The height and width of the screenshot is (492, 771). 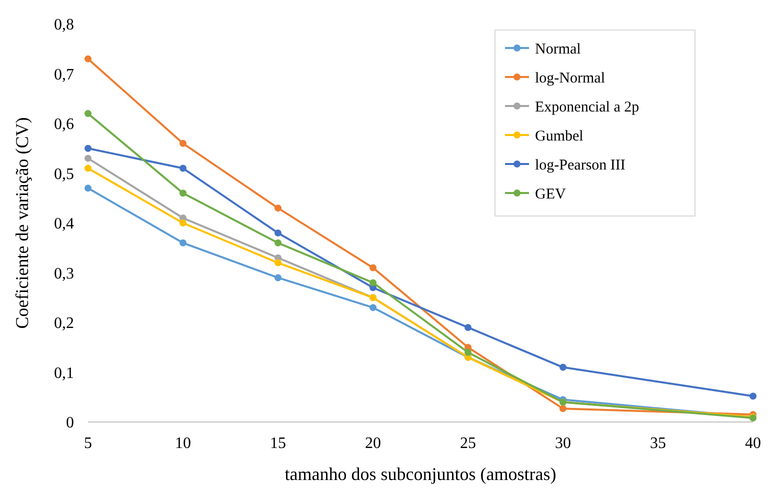 I want to click on y-tick-label: 0,8, so click(x=64, y=25).